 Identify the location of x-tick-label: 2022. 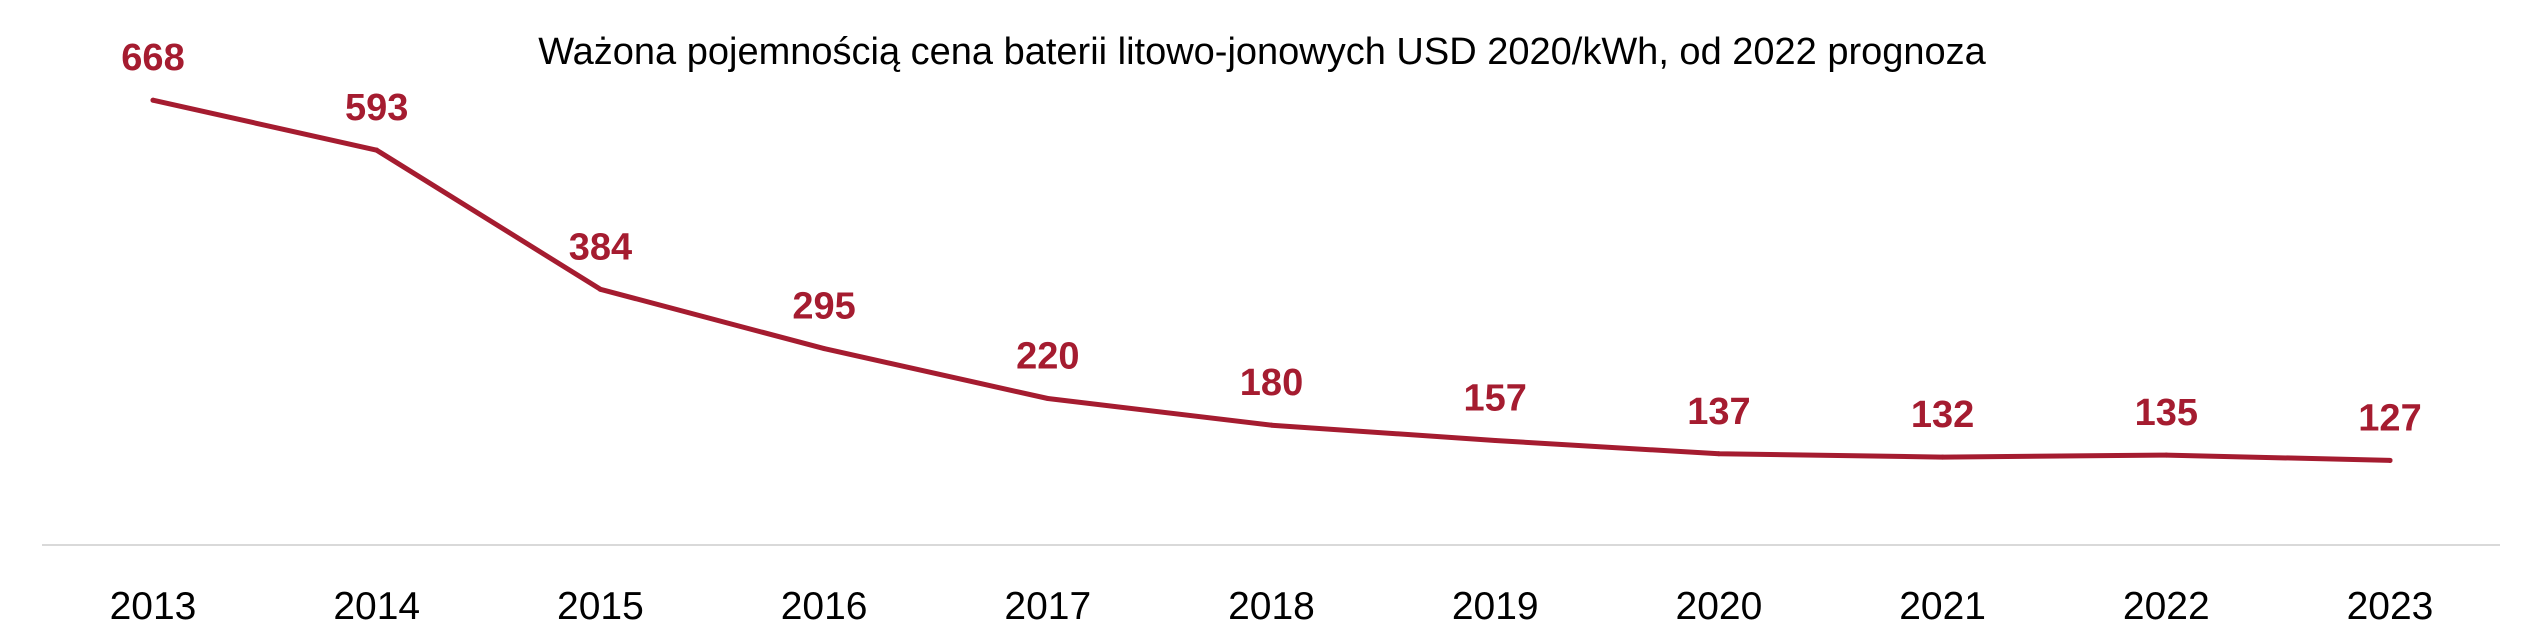
(2166, 606).